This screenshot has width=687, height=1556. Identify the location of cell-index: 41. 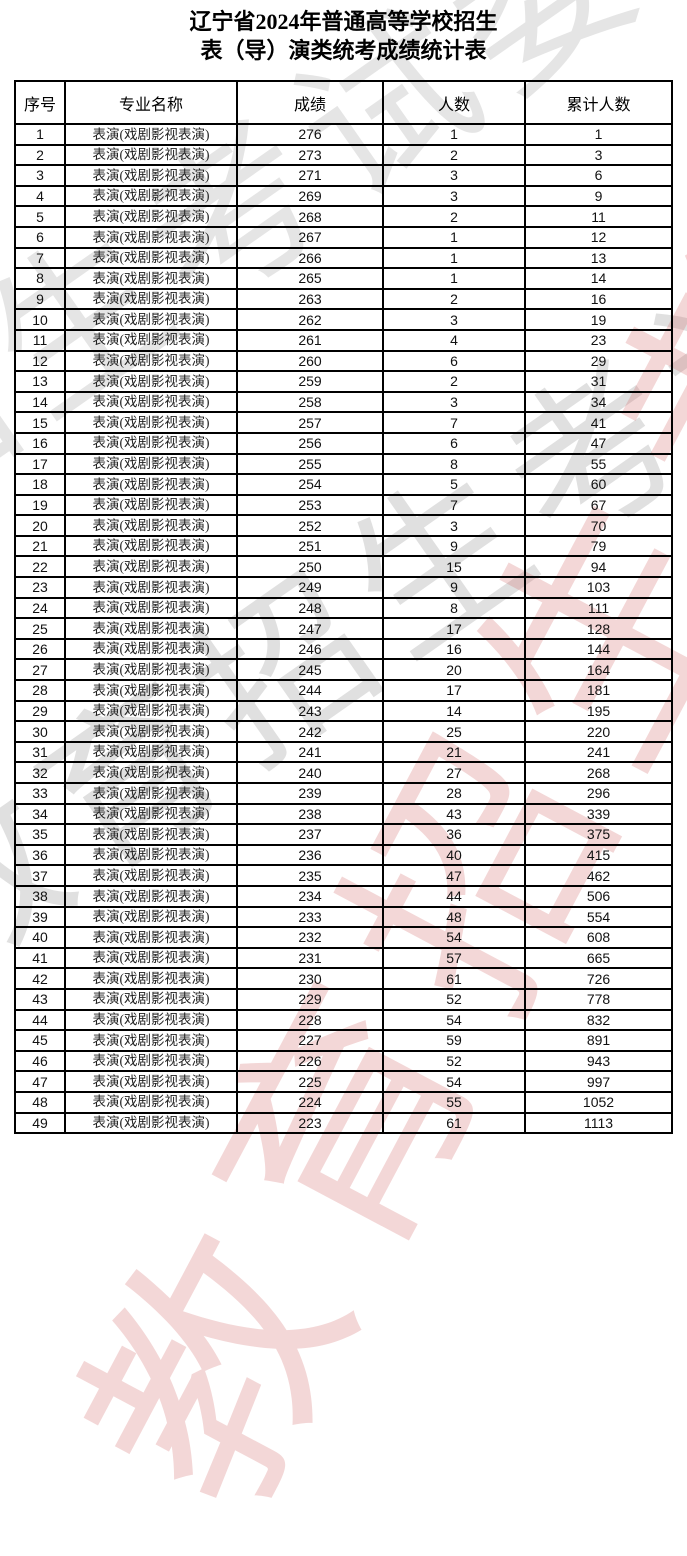
(40, 958).